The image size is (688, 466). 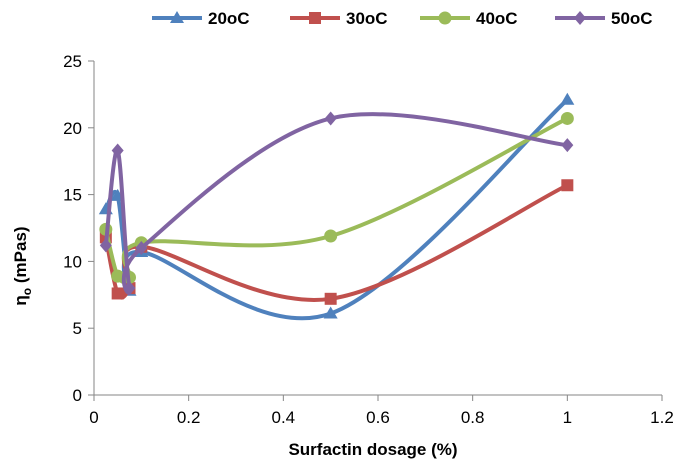 What do you see at coordinates (378, 417) in the screenshot?
I see `x-tick-label: 0.6` at bounding box center [378, 417].